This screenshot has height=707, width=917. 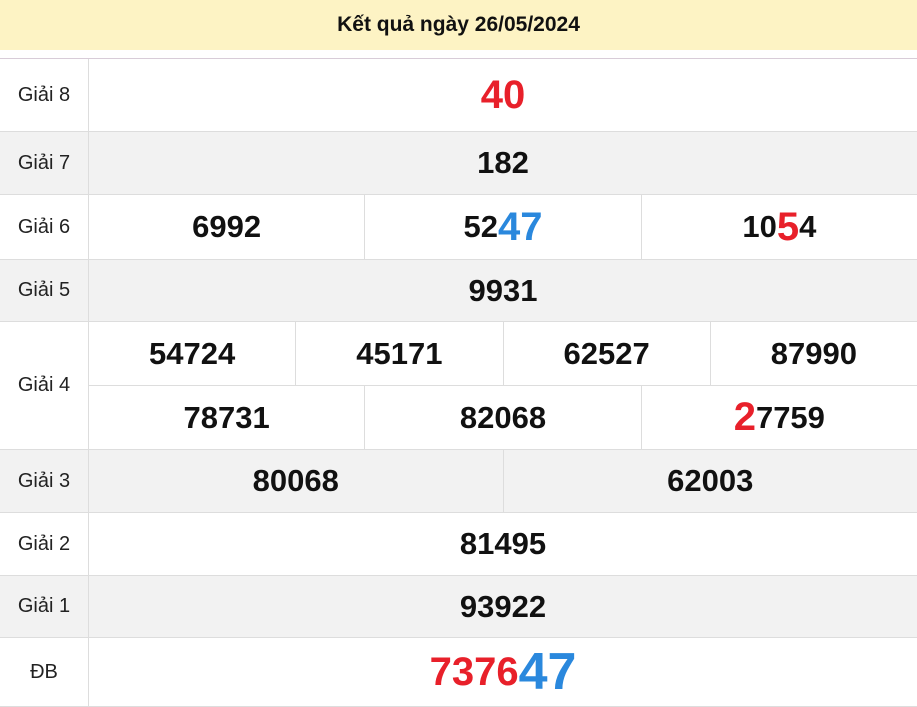 I want to click on prize-number: 62527, so click(x=606, y=353).